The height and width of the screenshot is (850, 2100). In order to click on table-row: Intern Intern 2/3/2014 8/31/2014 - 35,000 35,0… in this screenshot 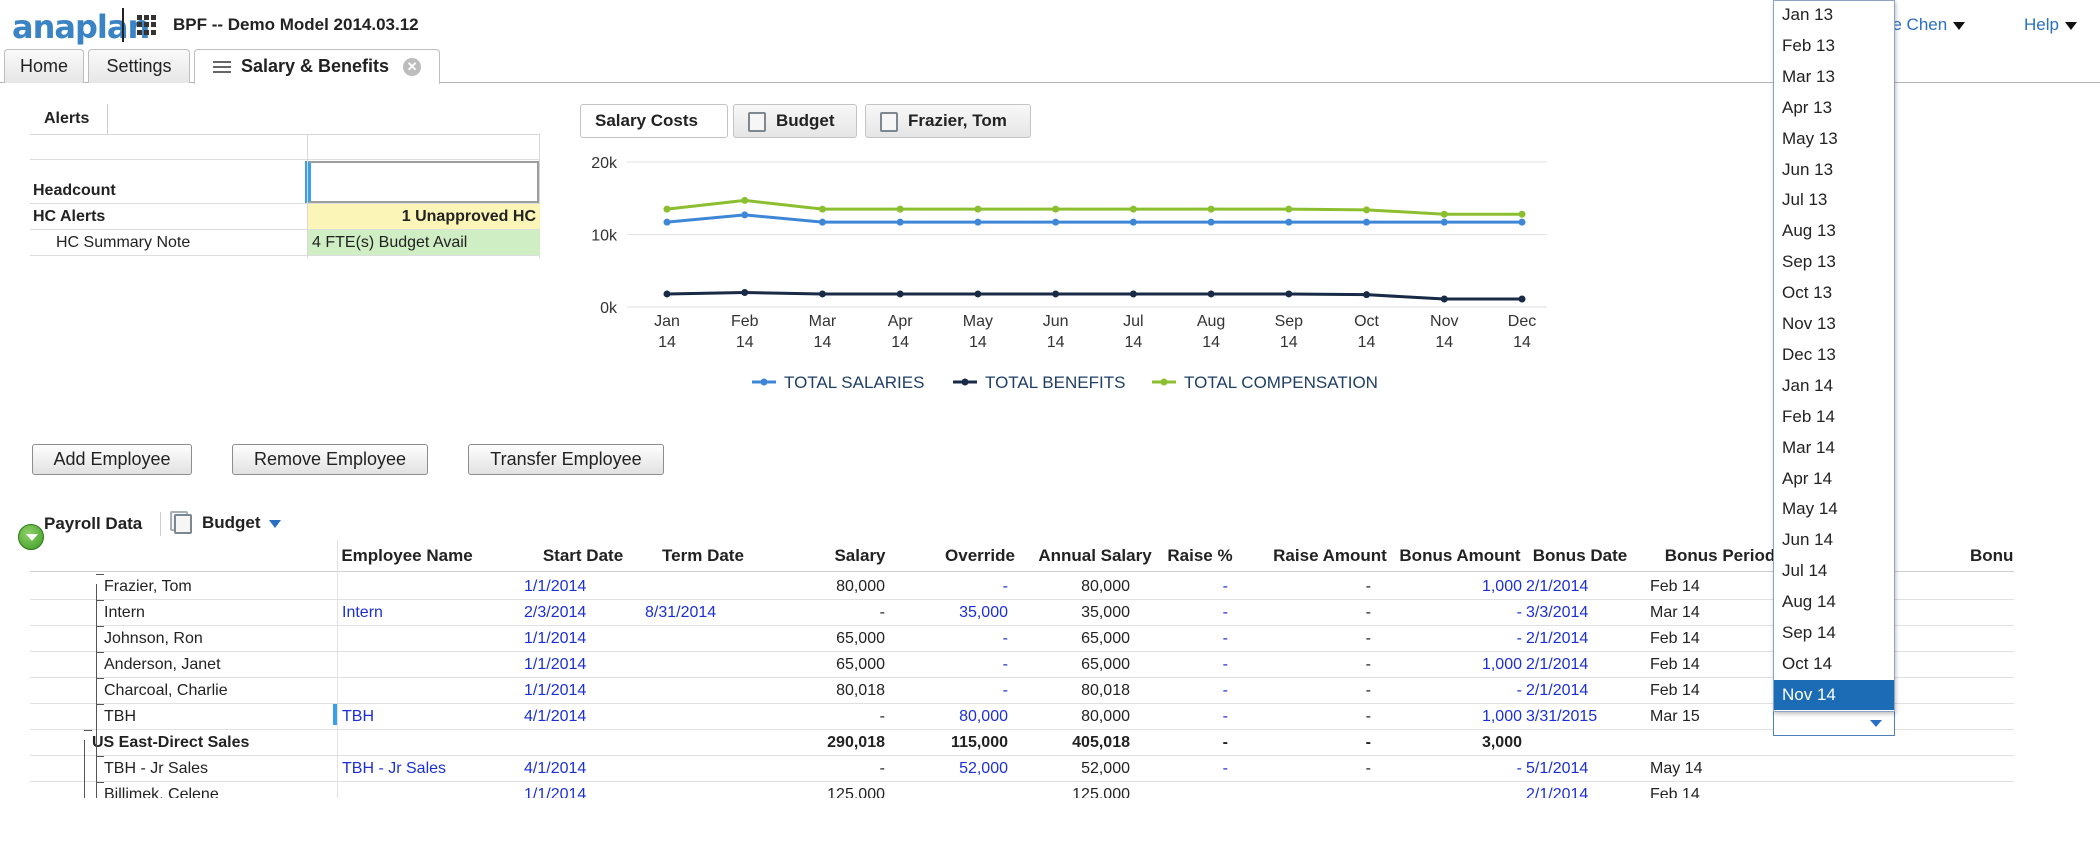, I will do `click(1022, 613)`.